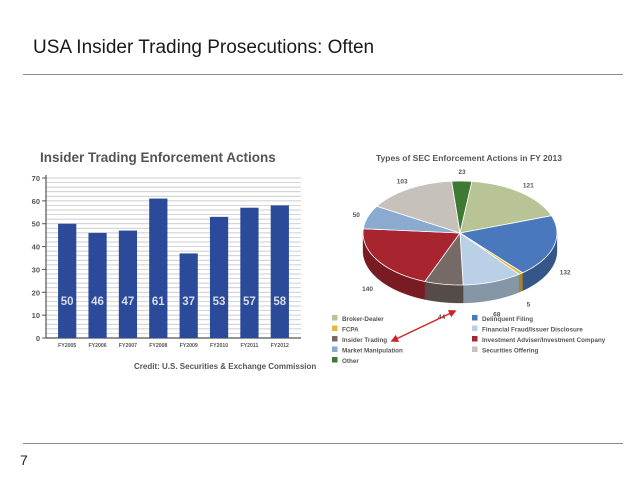  Describe the element at coordinates (158, 346) in the screenshot. I see `bar-x-tick-label: FY2008` at that location.